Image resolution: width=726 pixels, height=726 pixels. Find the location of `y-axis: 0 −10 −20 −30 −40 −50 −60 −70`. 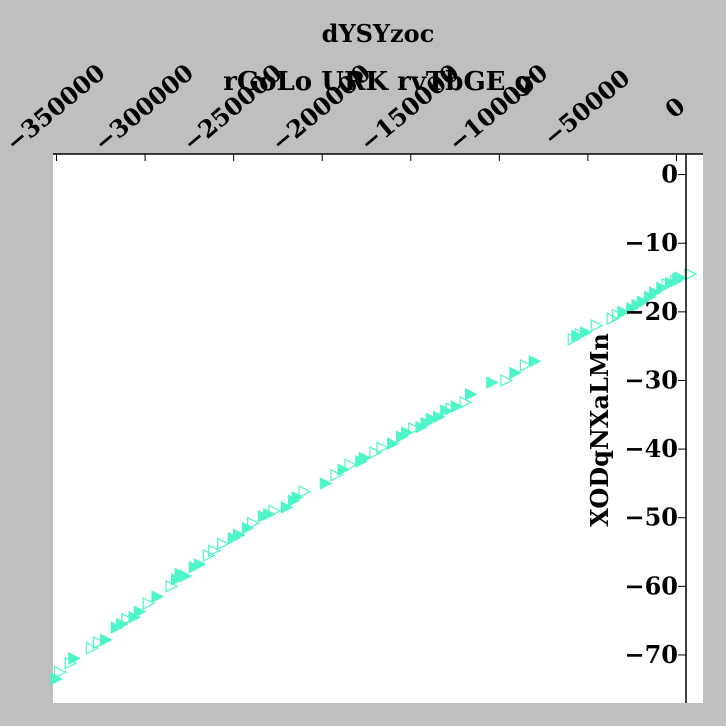

y-axis: 0 −10 −20 −30 −40 −50 −60 −70 is located at coordinates (655, 428).